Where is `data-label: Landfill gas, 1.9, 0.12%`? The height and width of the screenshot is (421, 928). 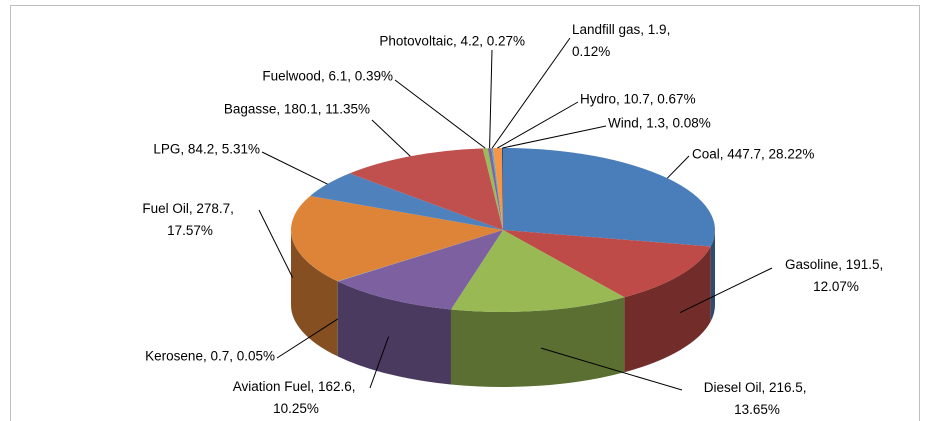
data-label: Landfill gas, 1.9, 0.12% is located at coordinates (623, 40).